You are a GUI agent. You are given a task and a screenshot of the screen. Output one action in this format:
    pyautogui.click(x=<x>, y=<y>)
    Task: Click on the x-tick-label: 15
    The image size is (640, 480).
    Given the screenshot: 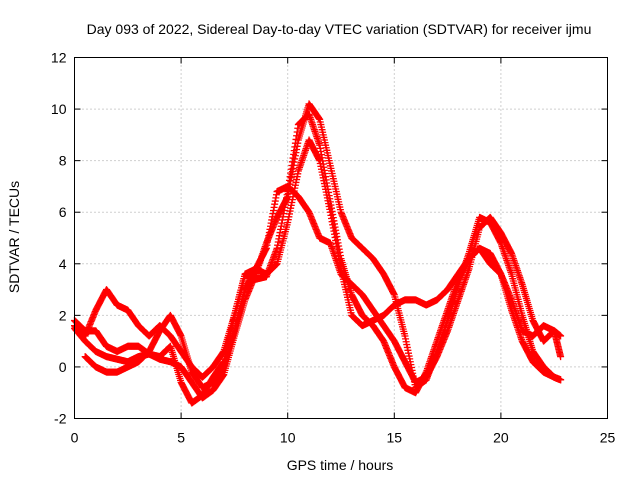 What is the action you would take?
    pyautogui.click(x=395, y=438)
    